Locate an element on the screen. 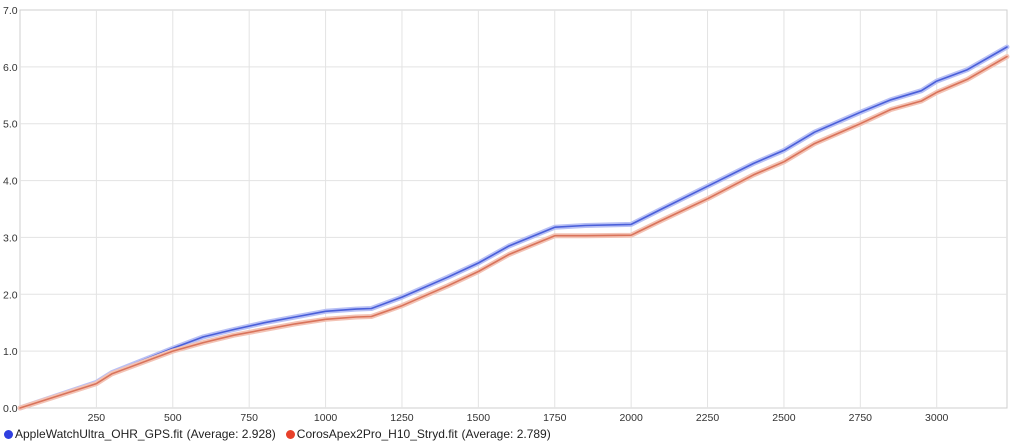  legend-average-coros: (Average: 2.789) is located at coordinates (506, 434).